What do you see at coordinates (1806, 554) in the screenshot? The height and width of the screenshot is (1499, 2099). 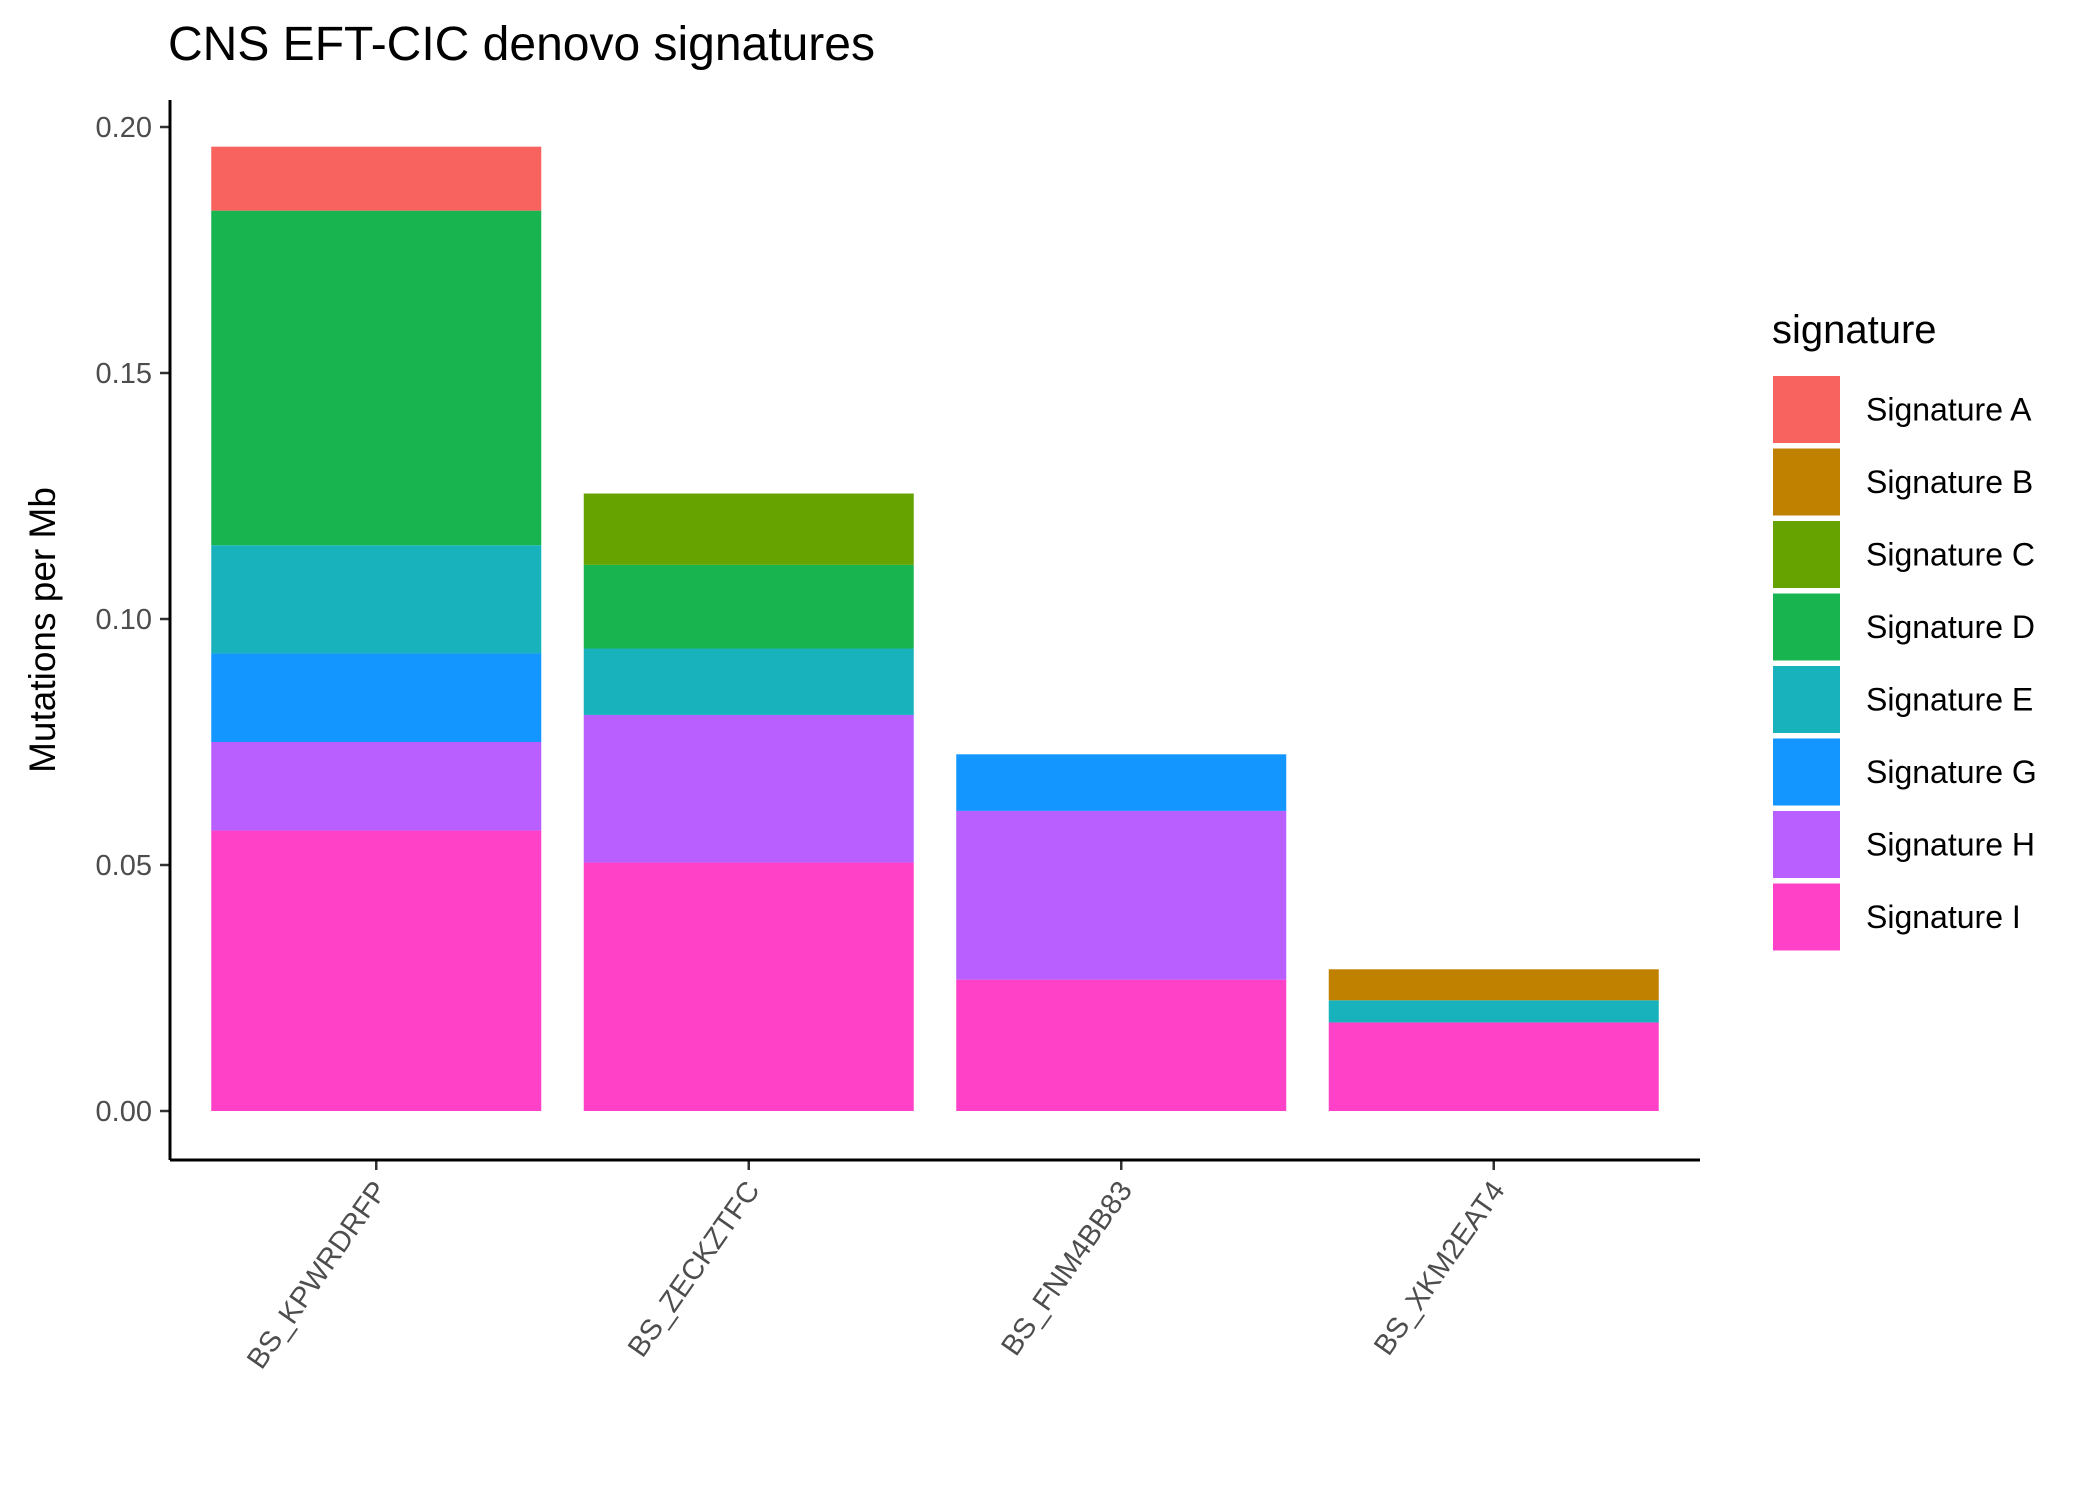 I see `legend-key-signature-c` at bounding box center [1806, 554].